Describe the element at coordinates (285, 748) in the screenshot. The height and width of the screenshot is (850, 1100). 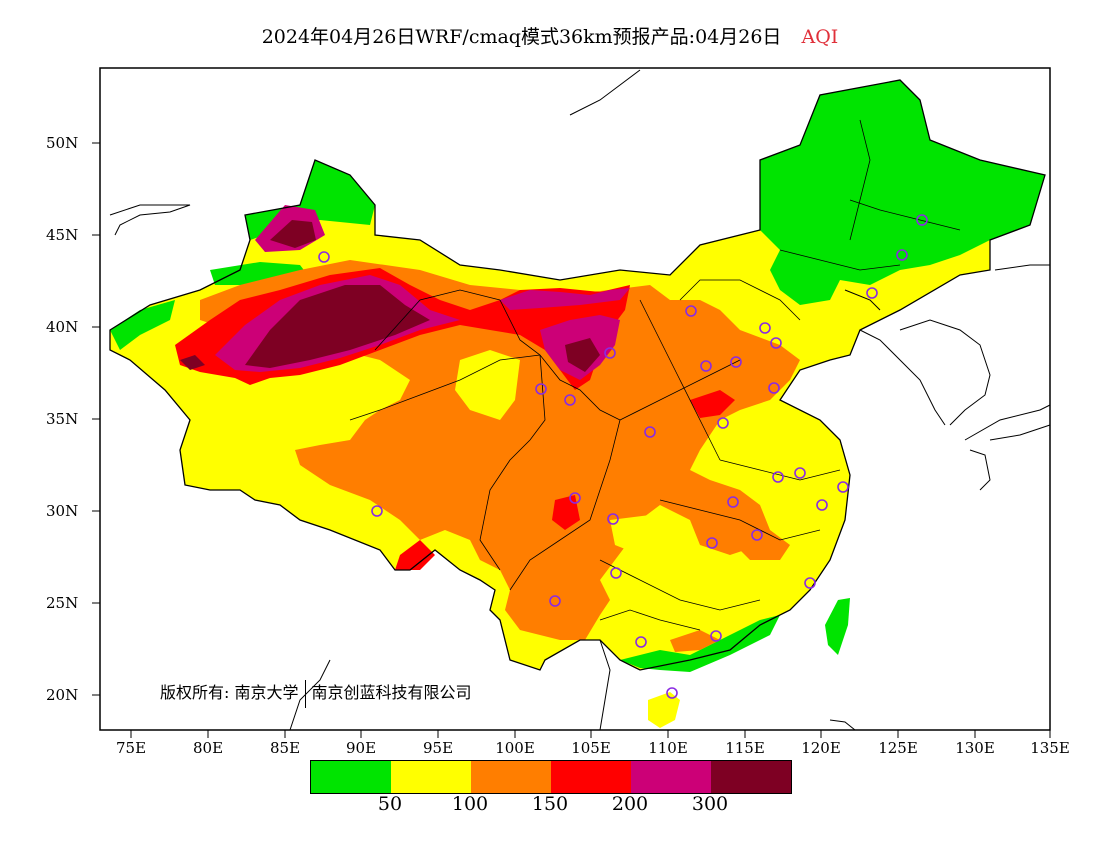
I see `lon-tick-label: 85E` at that location.